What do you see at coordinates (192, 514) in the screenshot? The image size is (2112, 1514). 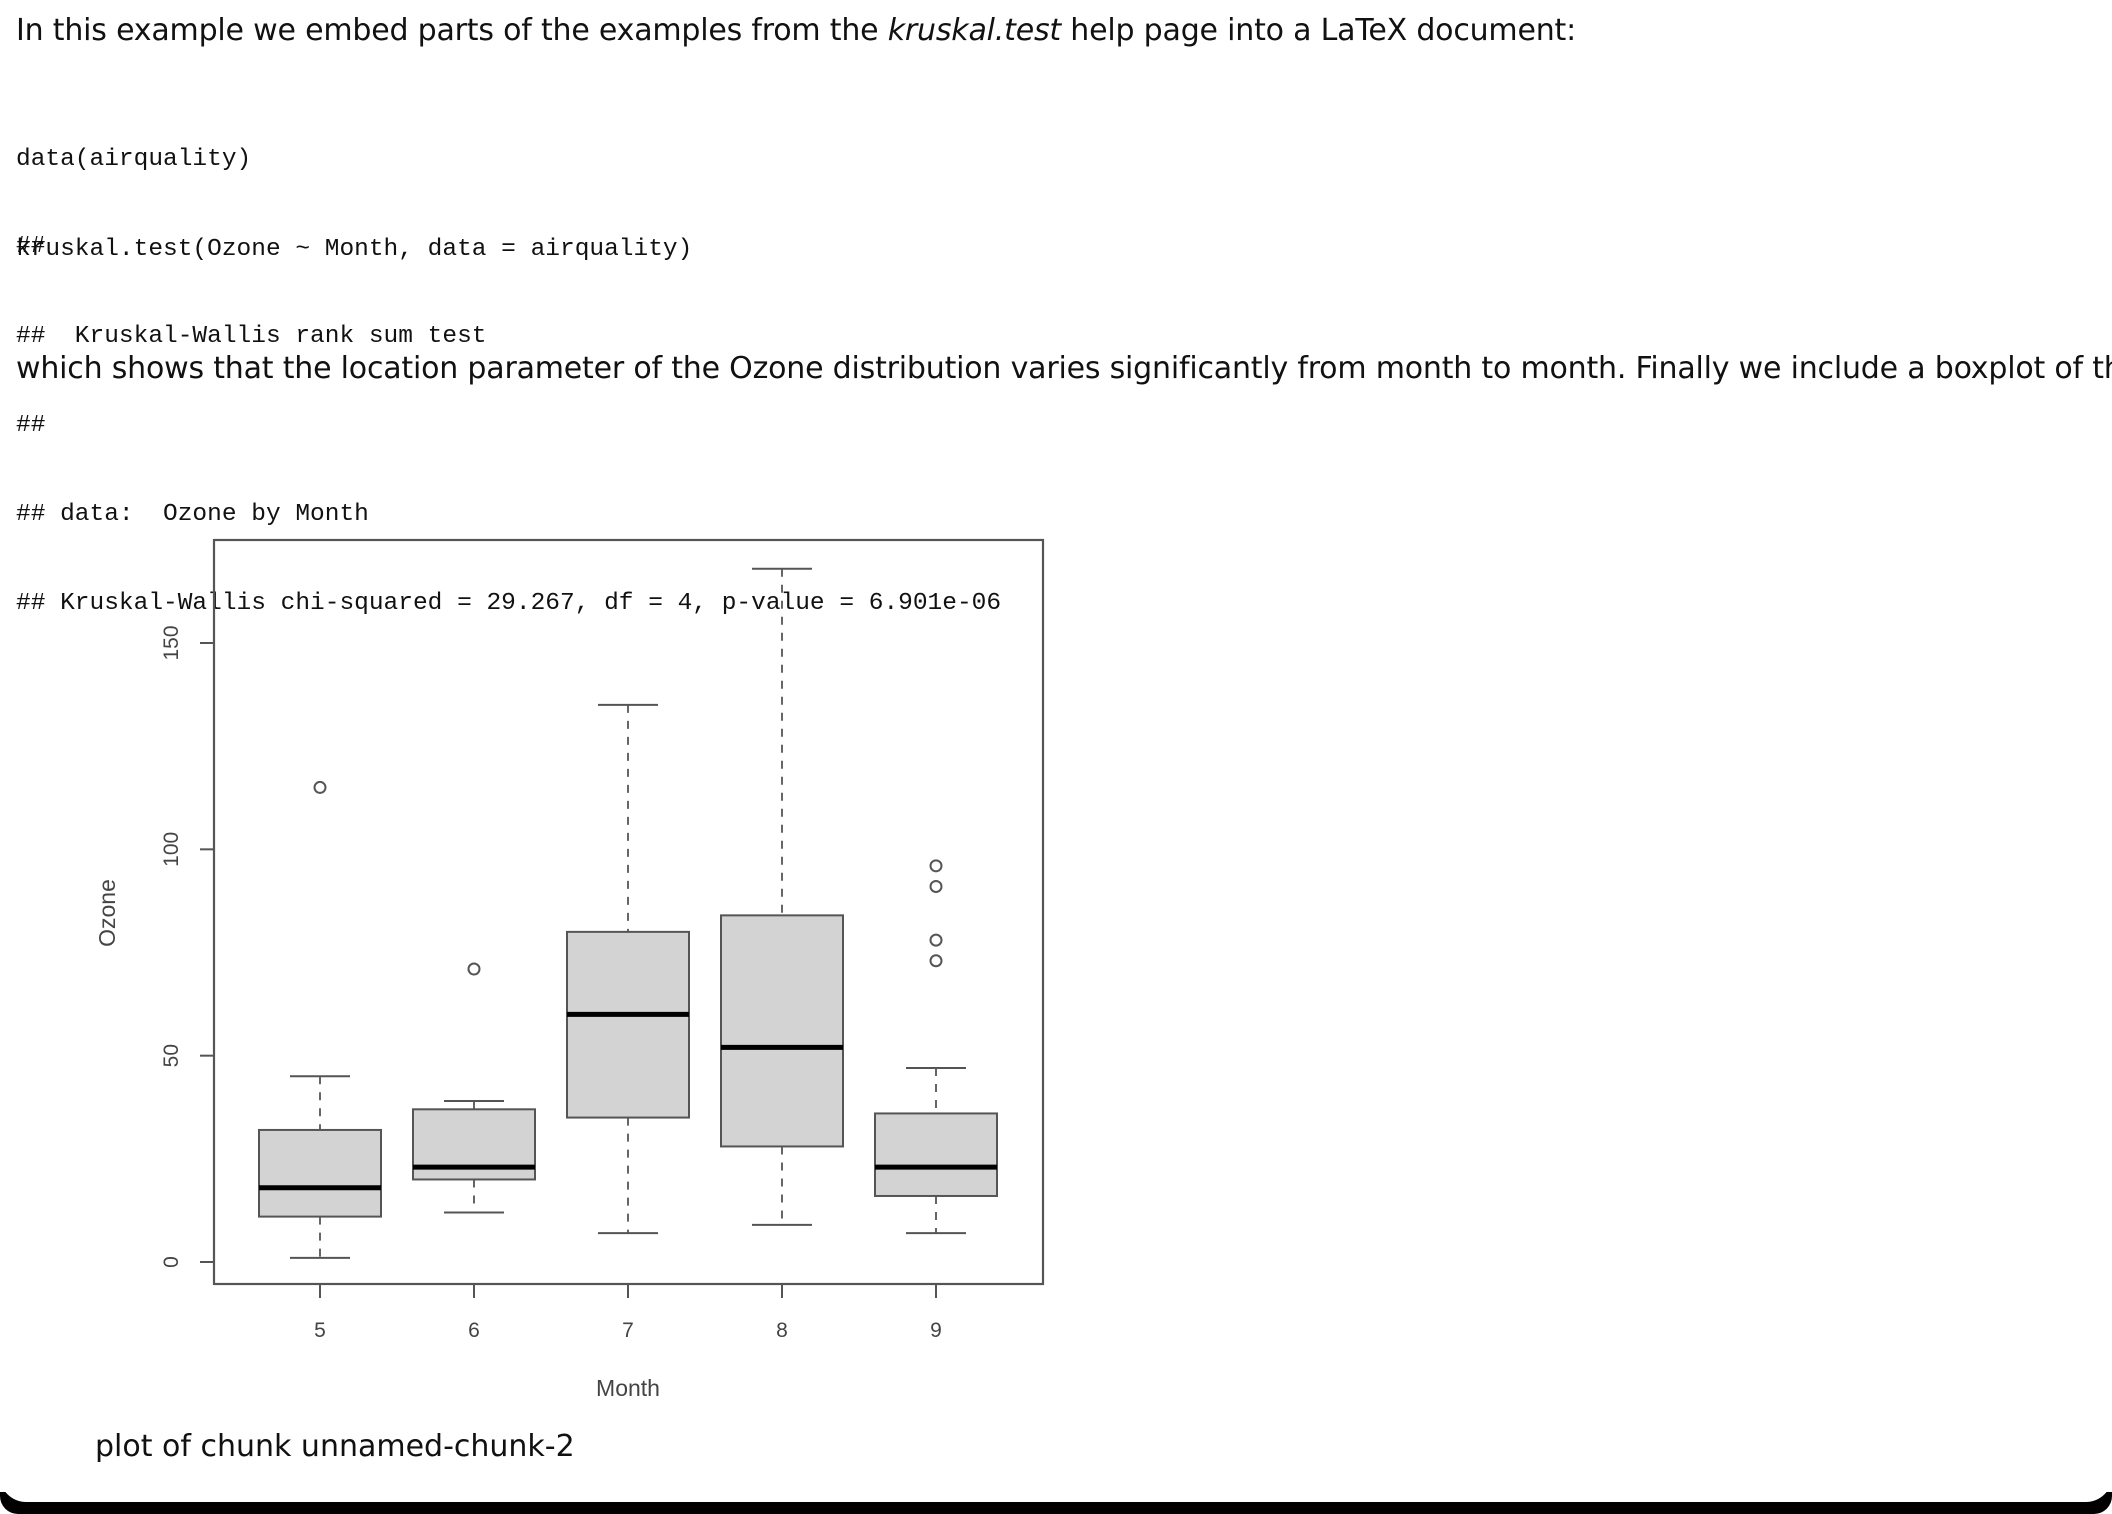 I see `code-output-line: ## data: Ozone by Month` at bounding box center [192, 514].